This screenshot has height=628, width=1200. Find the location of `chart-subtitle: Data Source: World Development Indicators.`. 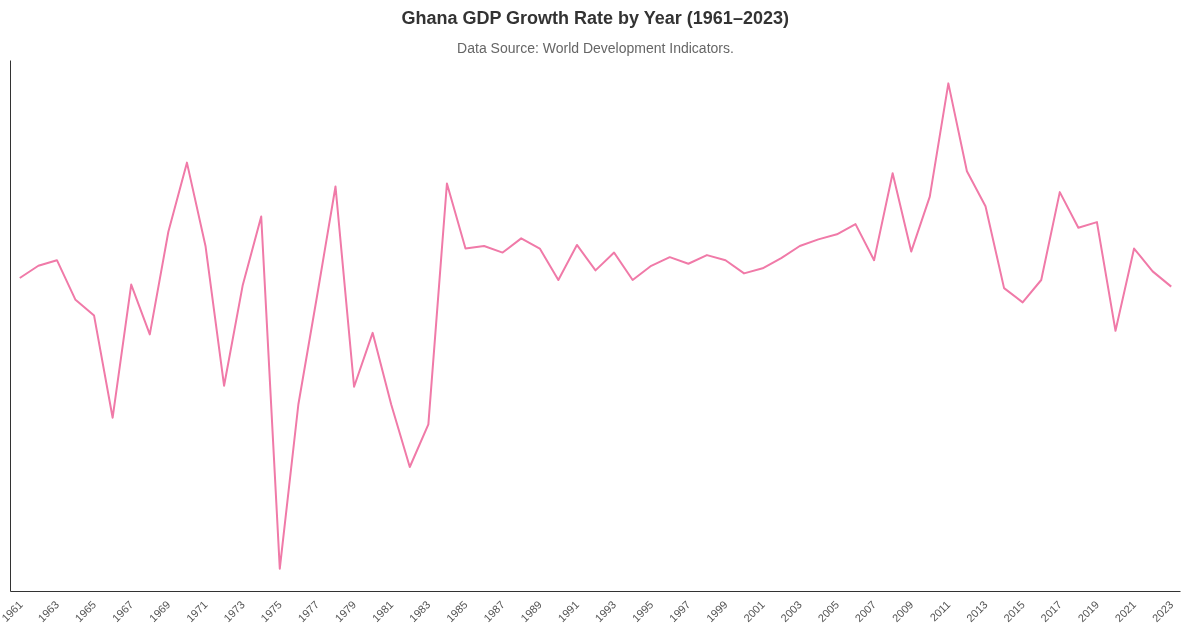

chart-subtitle: Data Source: World Development Indicators. is located at coordinates (595, 47).